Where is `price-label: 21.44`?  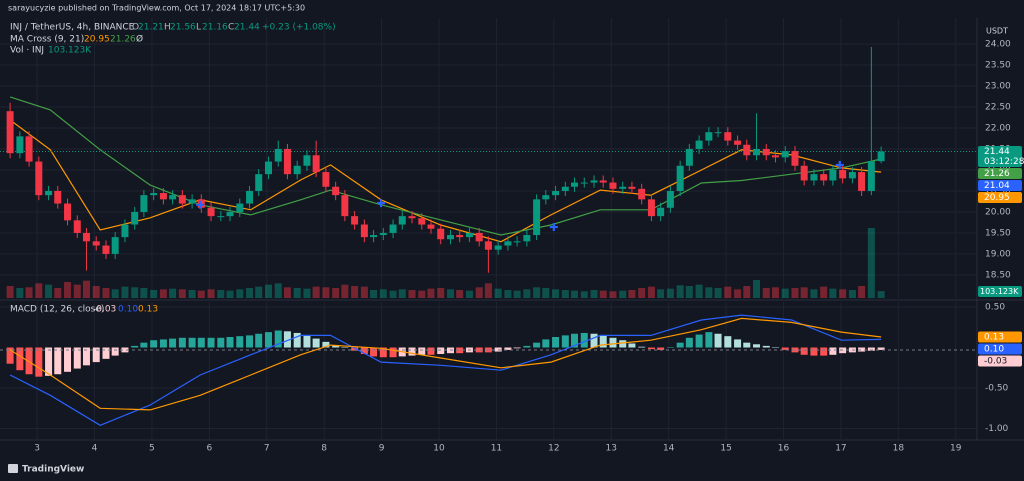 price-label: 21.44 is located at coordinates (997, 152).